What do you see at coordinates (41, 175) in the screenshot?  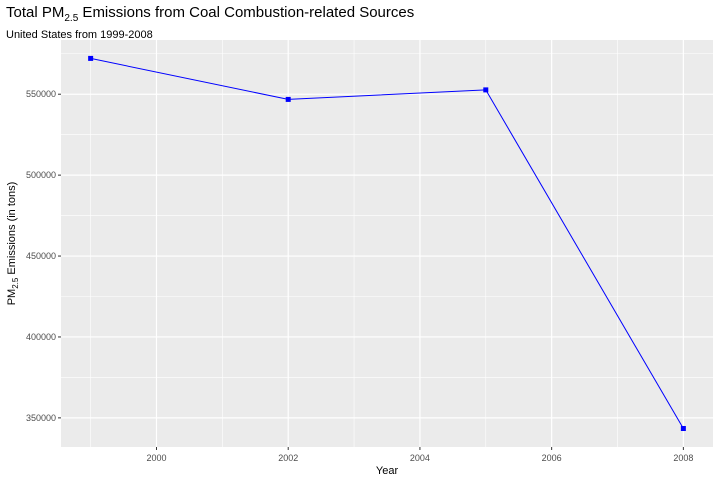 I see `y-axis-tick-label: 500000` at bounding box center [41, 175].